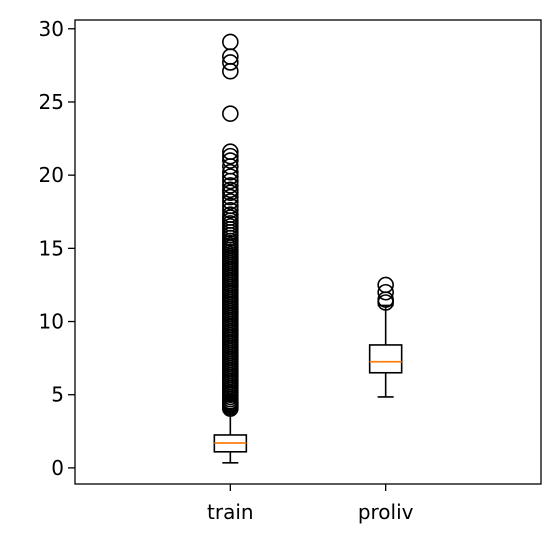  What do you see at coordinates (385, 337) in the screenshot?
I see `box-proliv` at bounding box center [385, 337].